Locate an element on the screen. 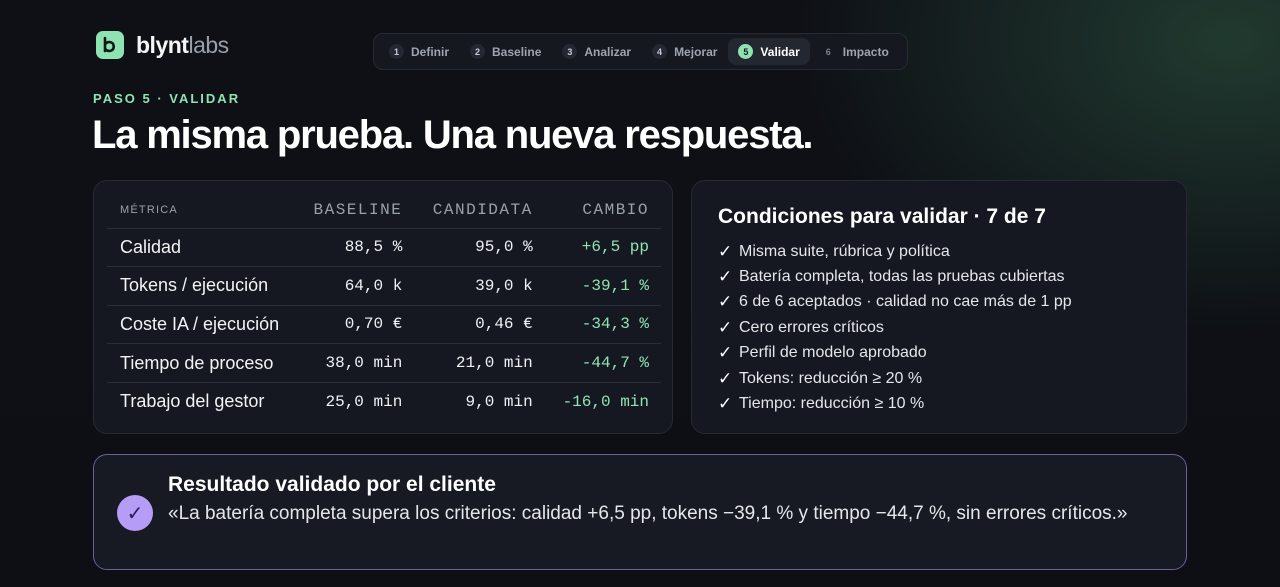 Image resolution: width=1280 pixels, height=587 pixels. step-number: 5 is located at coordinates (746, 51).